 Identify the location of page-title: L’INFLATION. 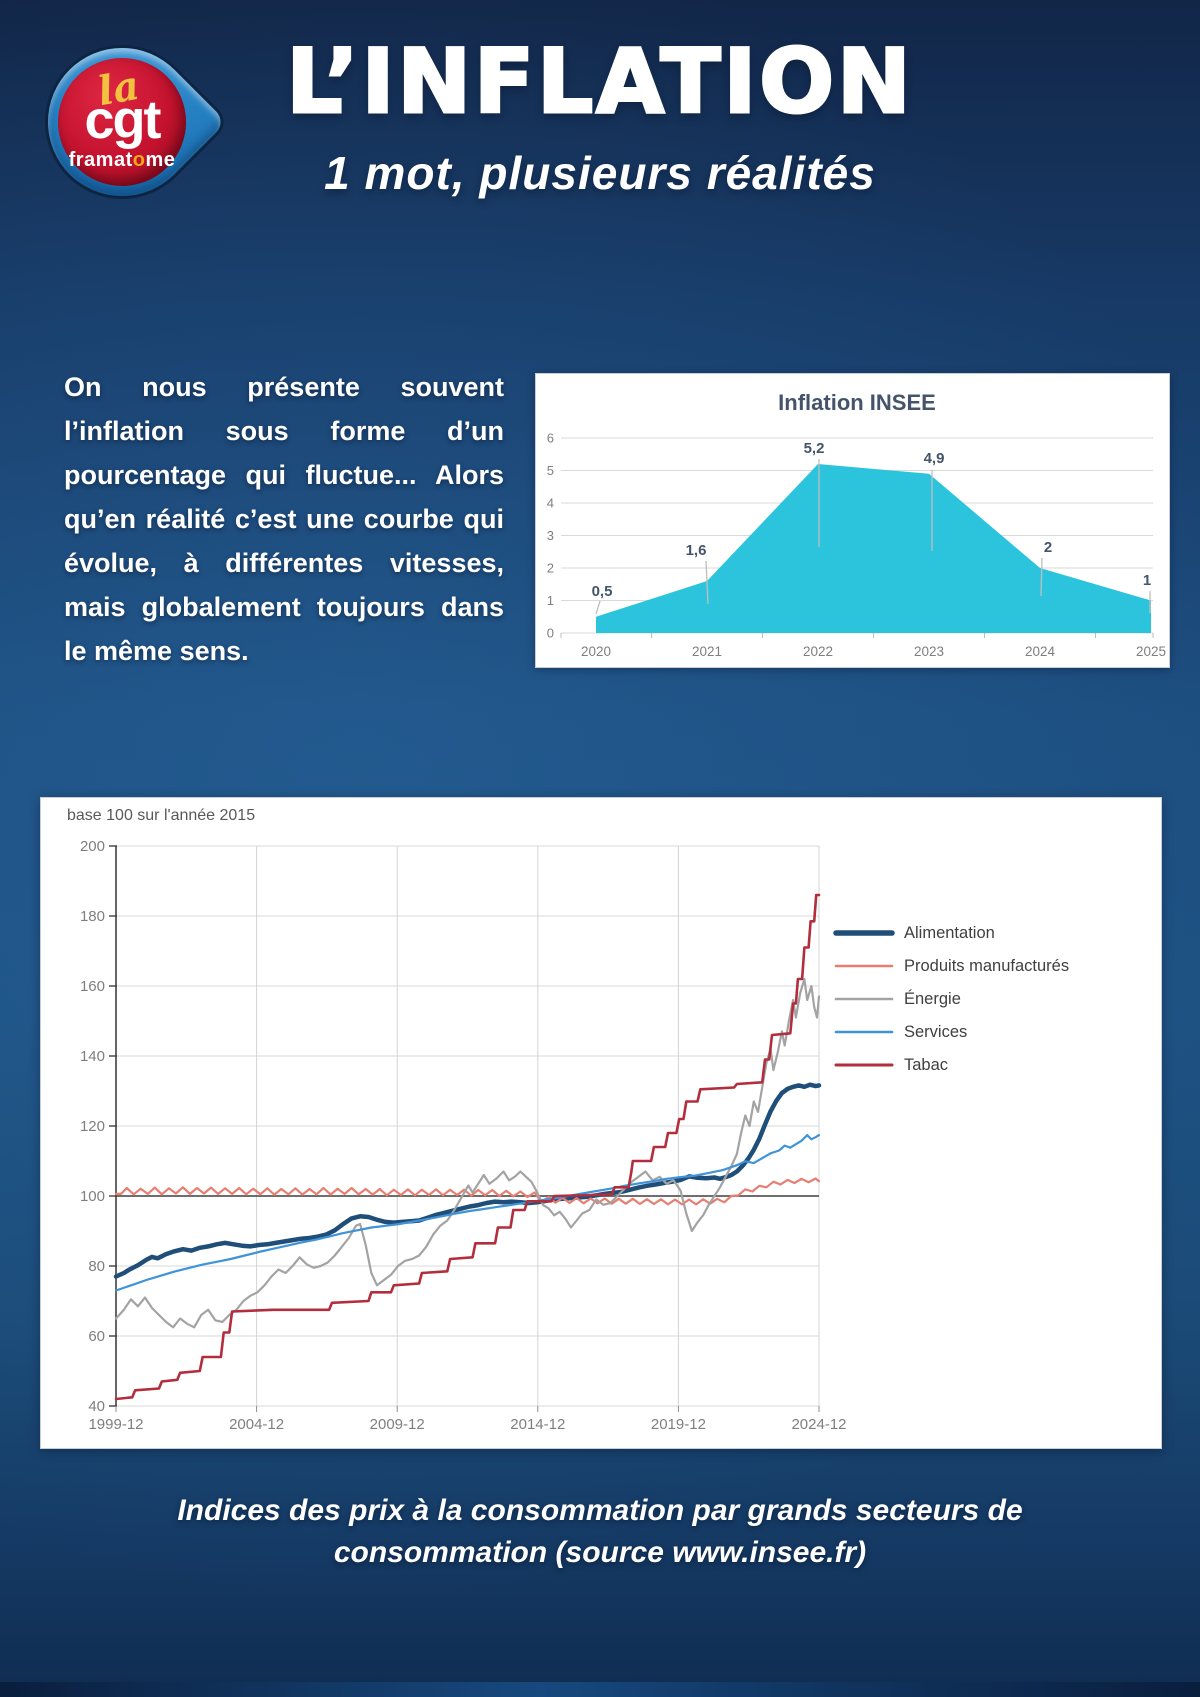
(599, 82).